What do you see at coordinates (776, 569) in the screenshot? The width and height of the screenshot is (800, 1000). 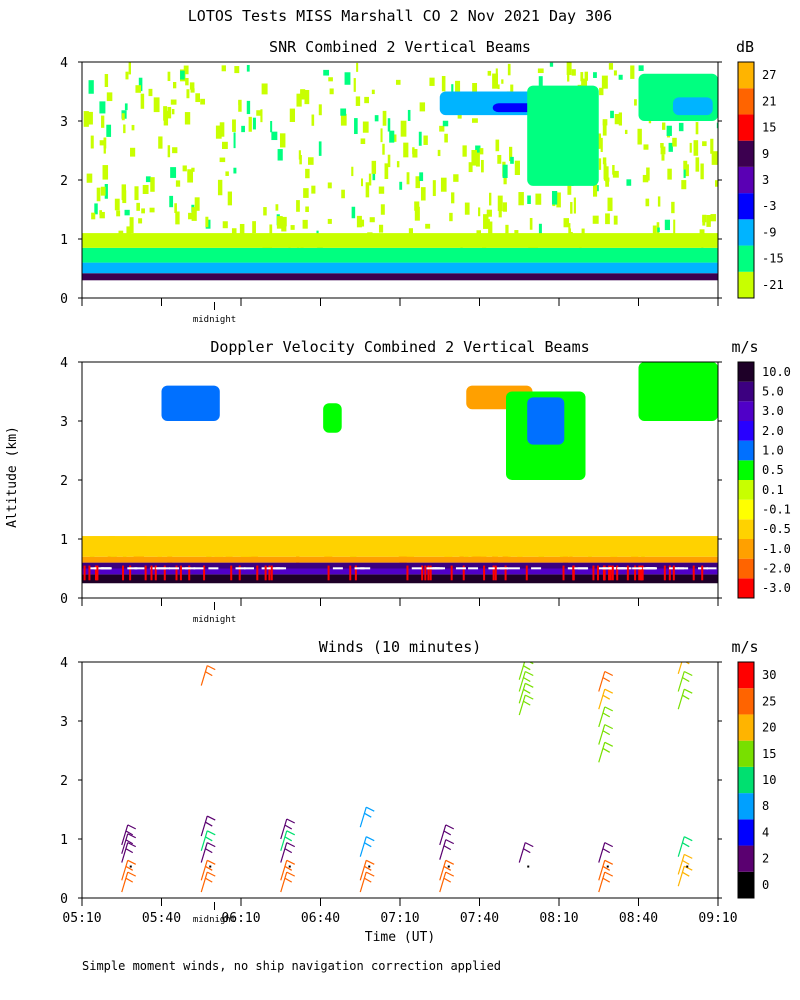 I see `colorbar-label: -2.0` at bounding box center [776, 569].